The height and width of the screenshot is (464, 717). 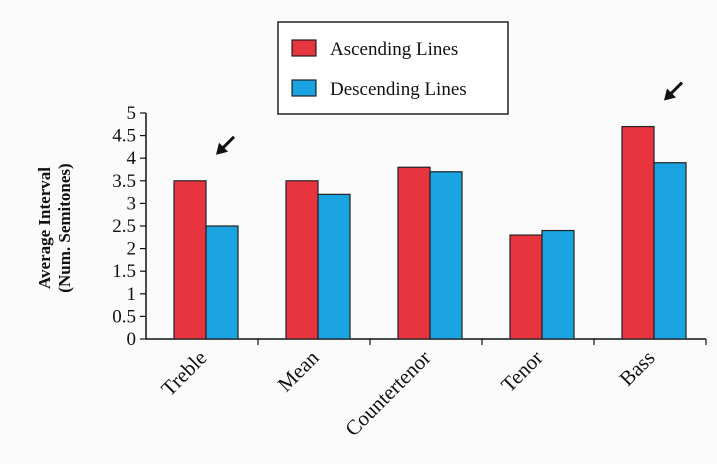 What do you see at coordinates (670, 94) in the screenshot?
I see `annotation-arrowhead-bass` at bounding box center [670, 94].